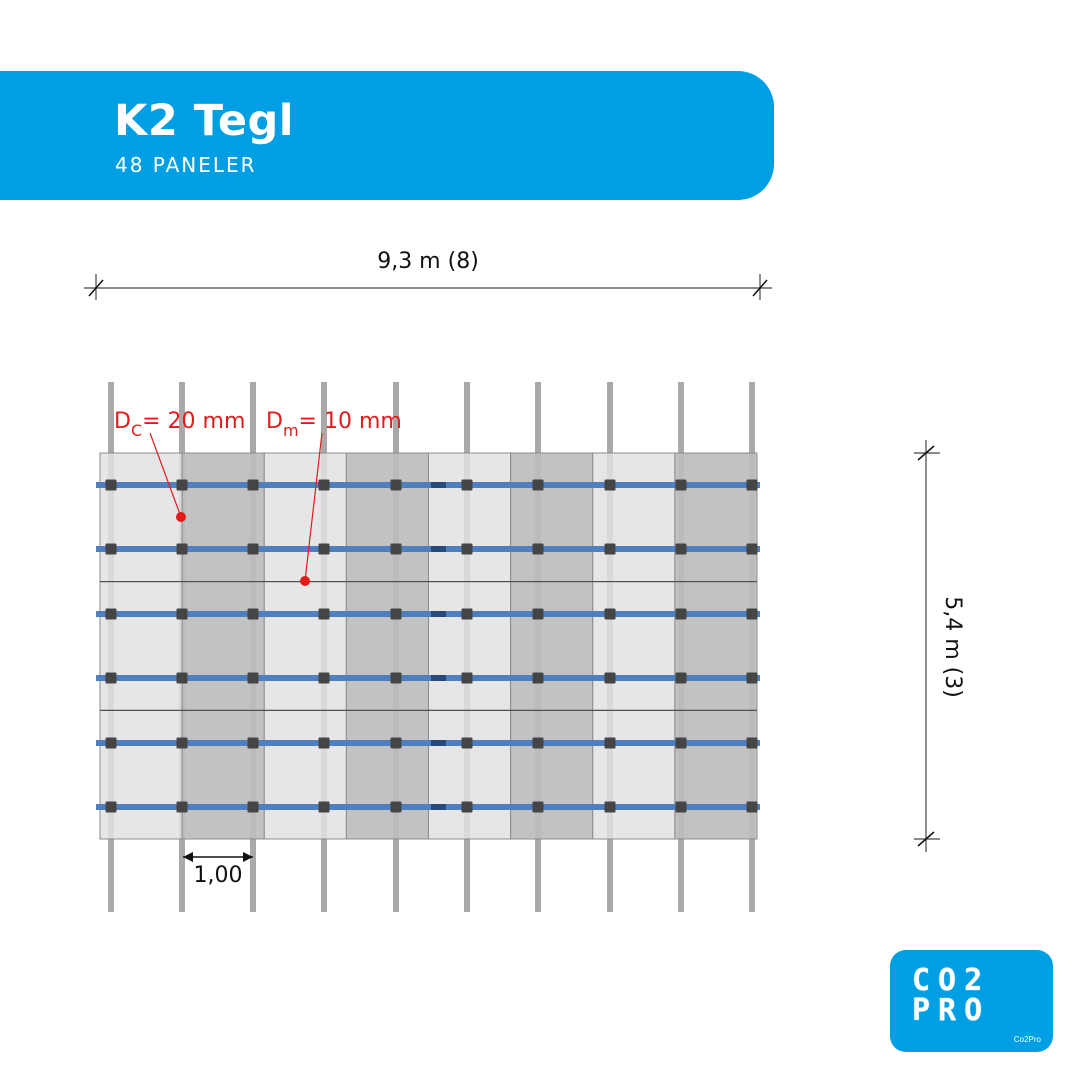 This screenshot has height=1080, width=1080. I want to click on solar-panel-r3-c6, so click(552, 774).